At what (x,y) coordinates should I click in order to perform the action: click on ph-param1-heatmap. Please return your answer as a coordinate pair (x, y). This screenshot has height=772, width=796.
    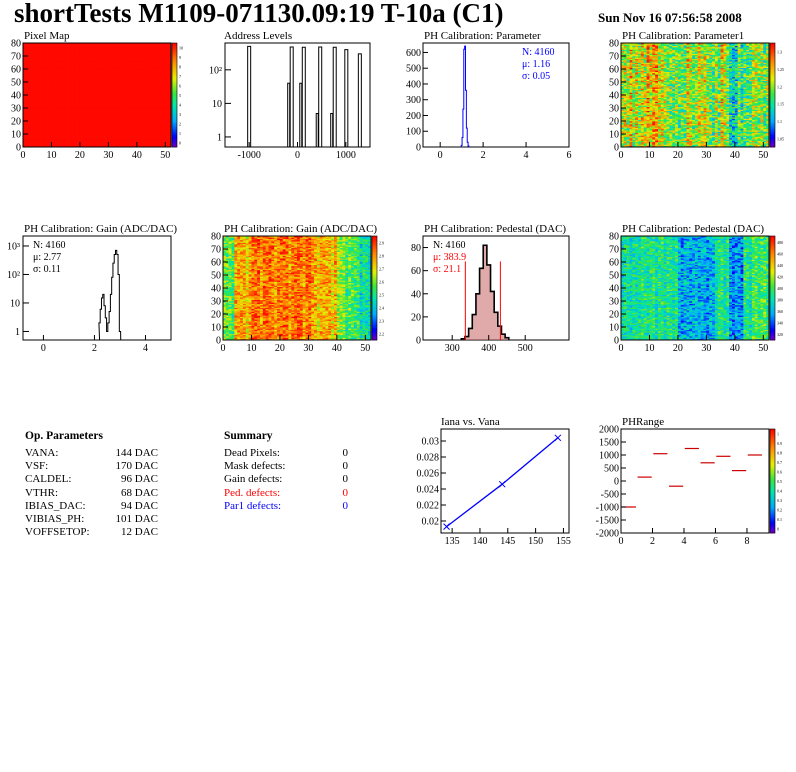
    Looking at the image, I should click on (695, 95).